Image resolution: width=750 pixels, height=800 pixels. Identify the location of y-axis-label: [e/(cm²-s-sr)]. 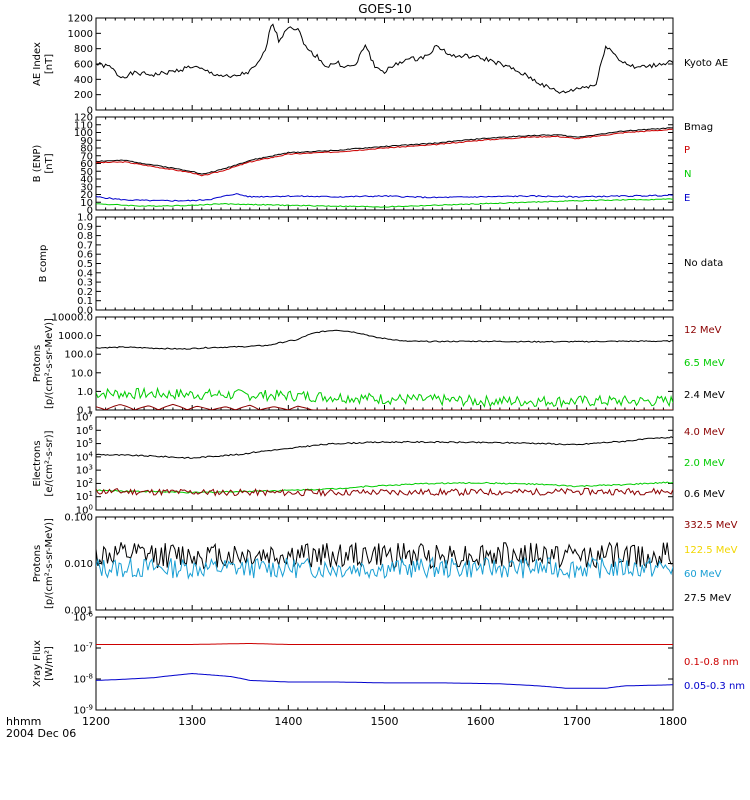
(49, 463).